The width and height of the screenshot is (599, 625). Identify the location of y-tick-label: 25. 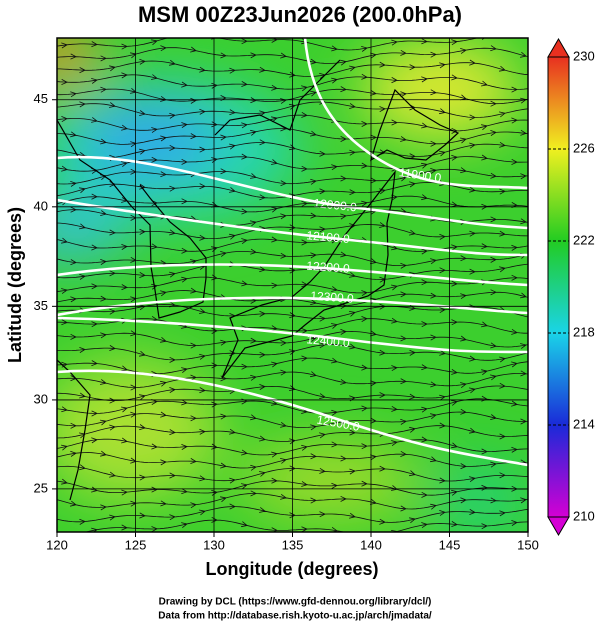
(41, 487).